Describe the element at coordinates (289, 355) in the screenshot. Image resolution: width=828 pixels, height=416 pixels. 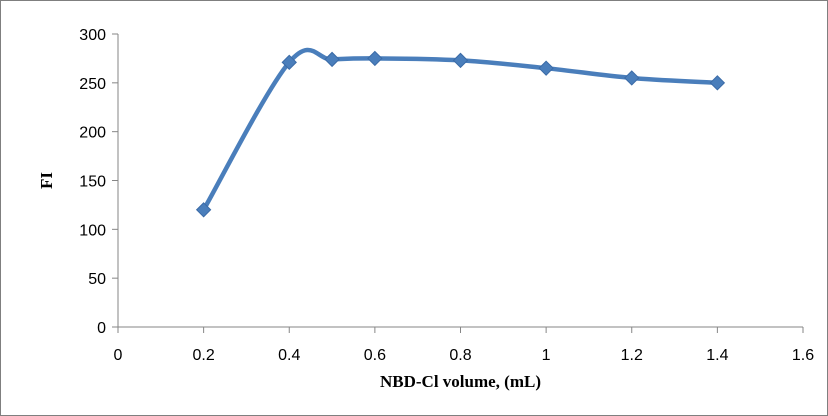
I see `x-tick-label: 0.4` at that location.